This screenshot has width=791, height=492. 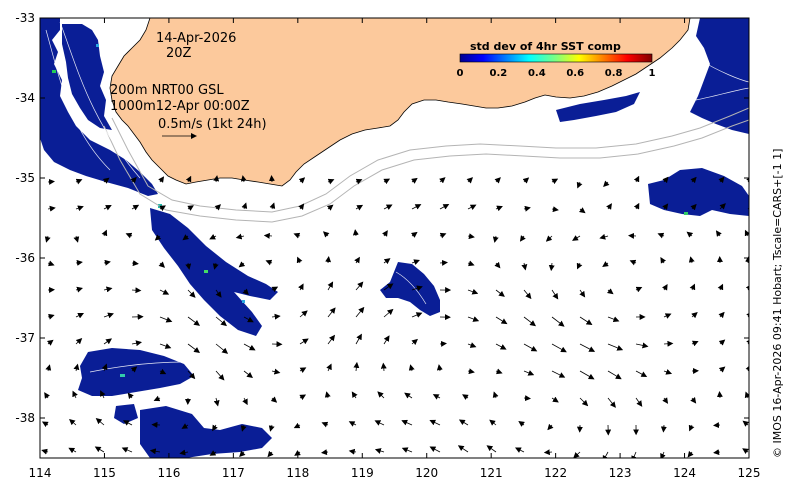 I want to click on contour-legend-line1: 200m NRT00 GSL, so click(x=167, y=90).